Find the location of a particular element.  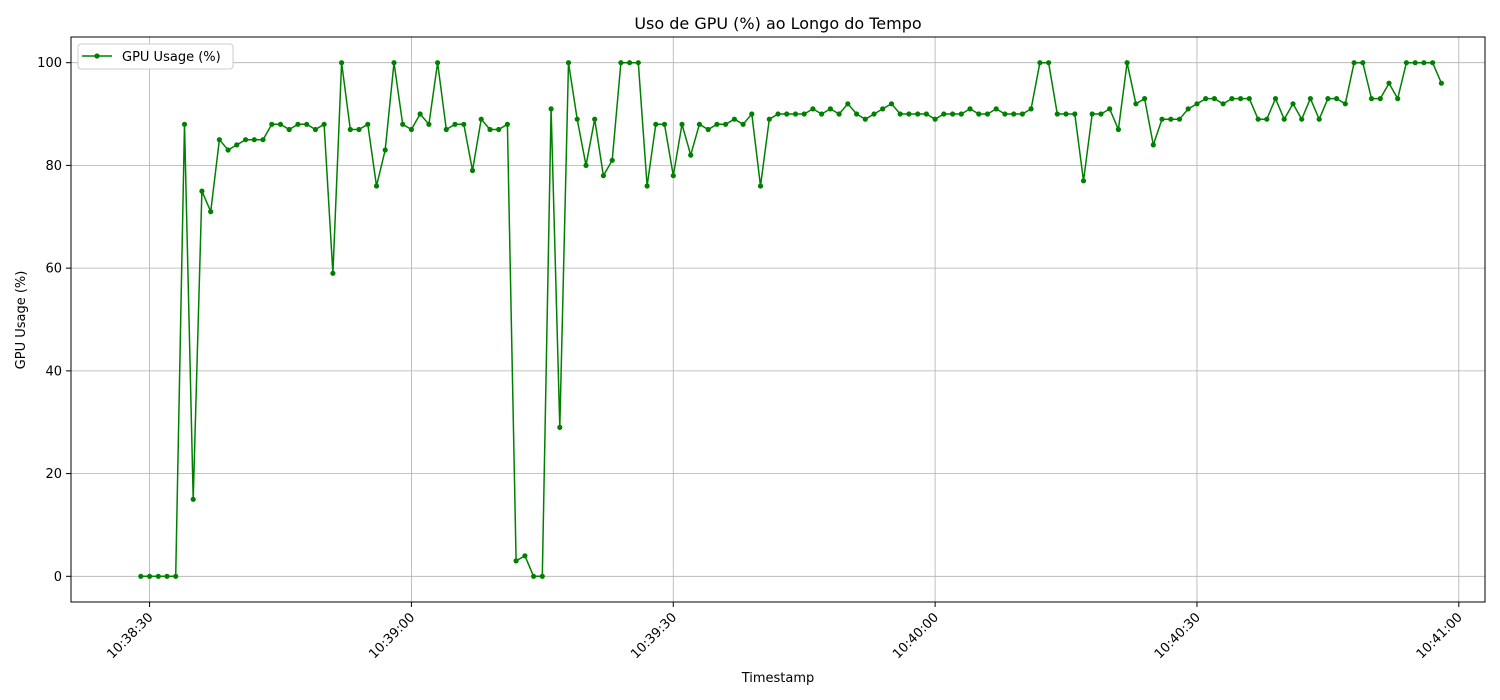

legend-label: GPU Usage (%) is located at coordinates (171, 57).